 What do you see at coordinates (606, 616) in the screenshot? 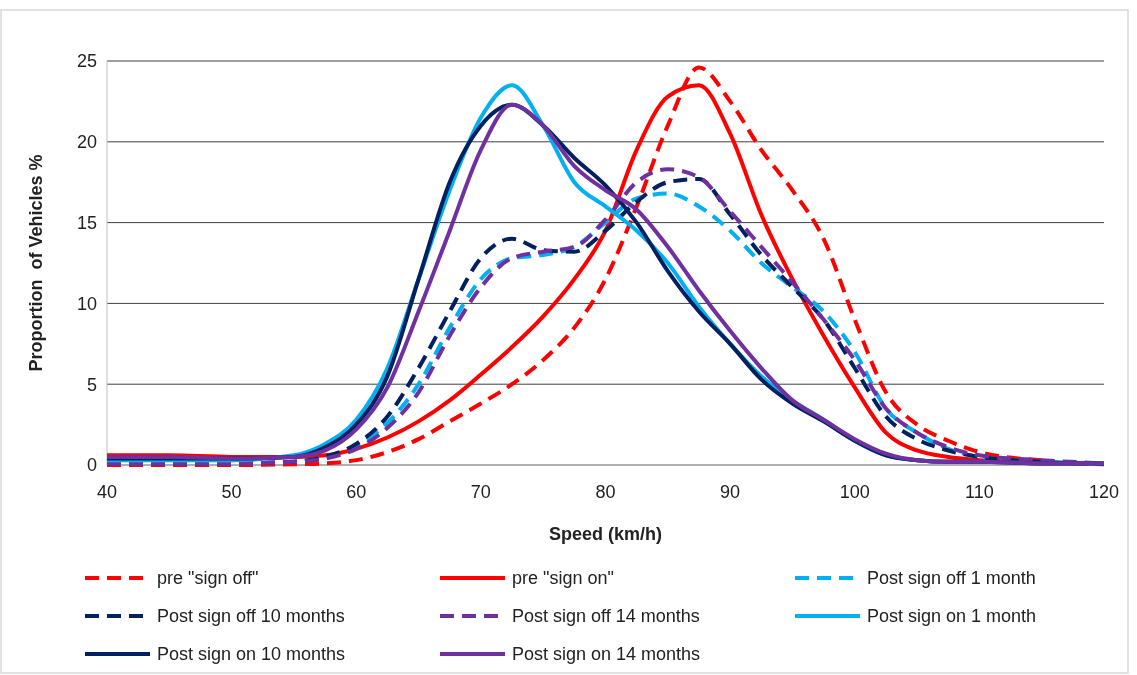
I see `legend-label: Post sign off 14 months` at bounding box center [606, 616].